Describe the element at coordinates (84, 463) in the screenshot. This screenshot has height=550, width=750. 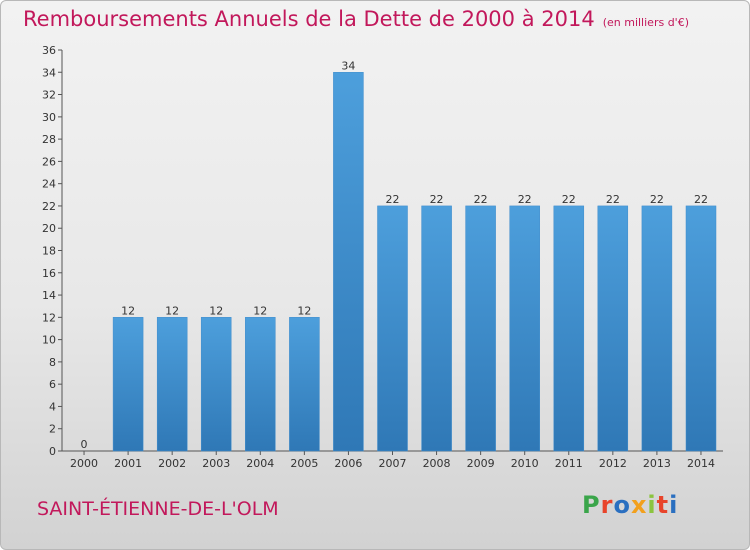
I see `x-tick-label-2000: 2000` at that location.